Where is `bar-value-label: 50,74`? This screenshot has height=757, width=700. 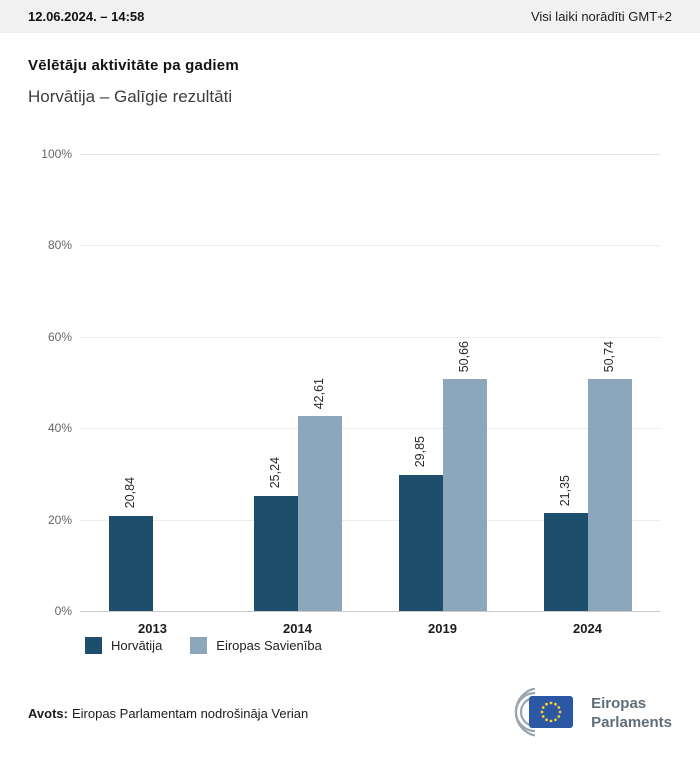
bar-value-label: 50,74 is located at coordinates (608, 356).